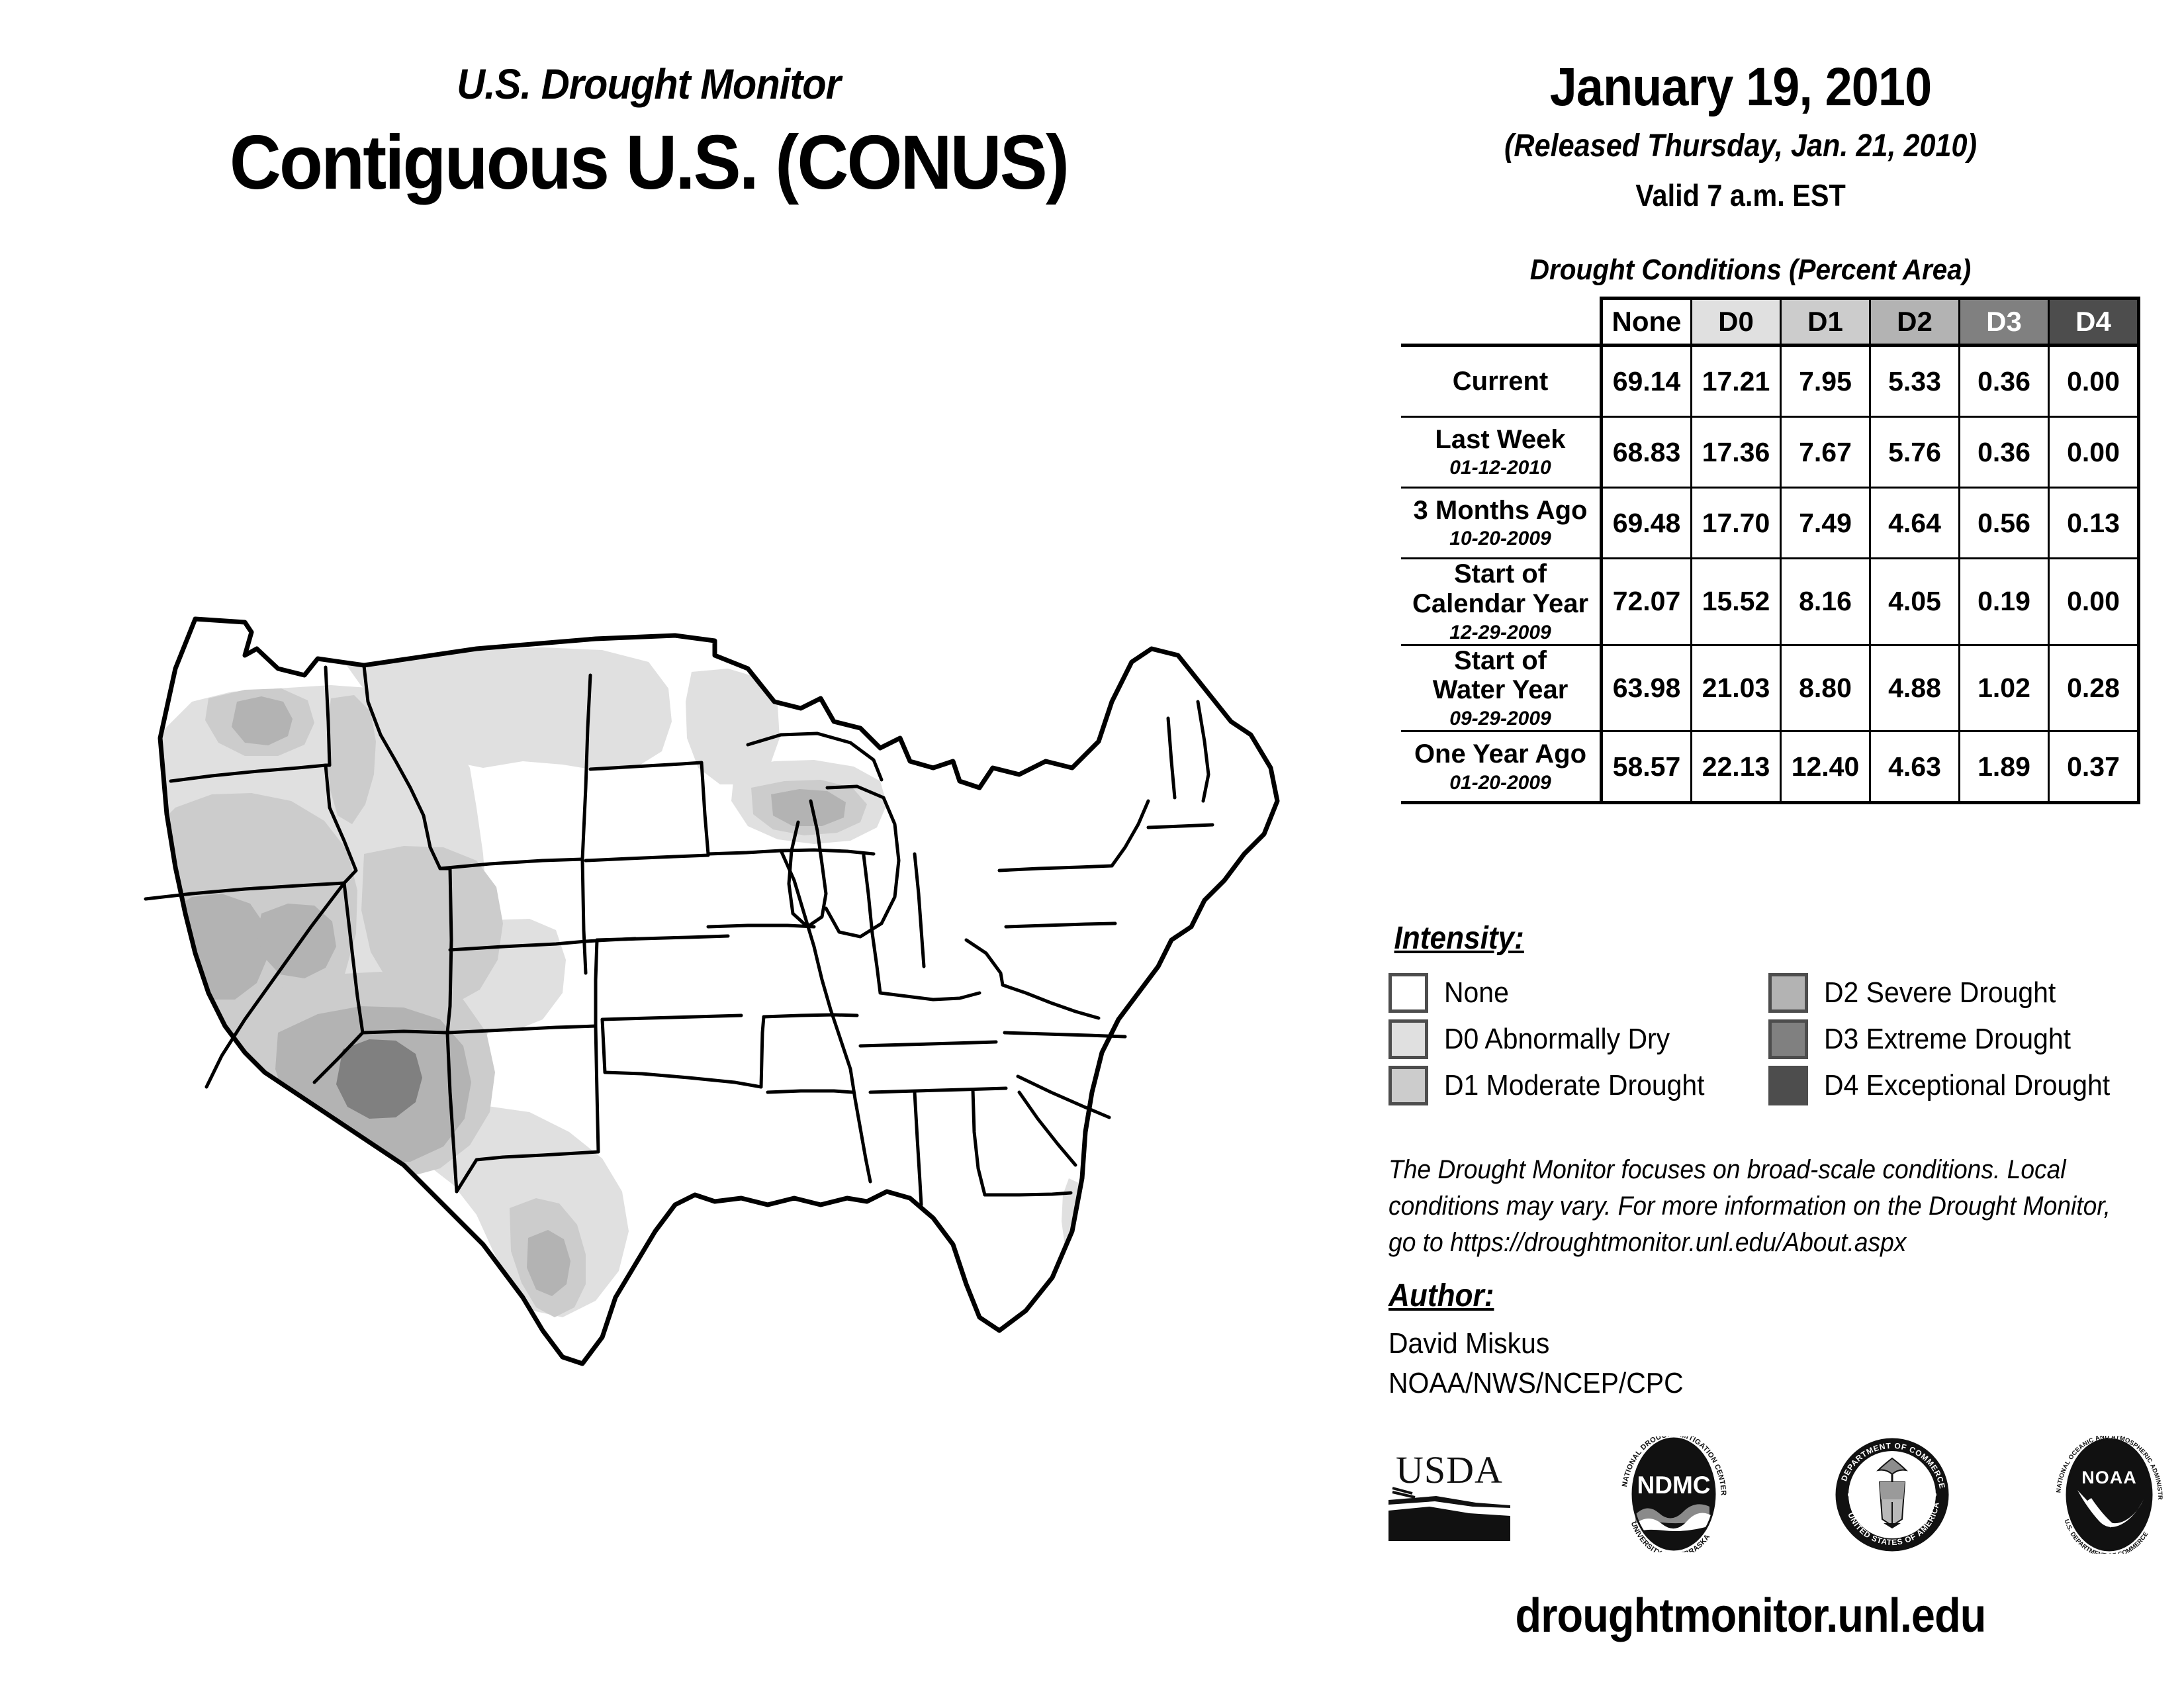 This screenshot has height=1688, width=2184. I want to click on row-label-name: Start of Water Year, so click(1501, 675).